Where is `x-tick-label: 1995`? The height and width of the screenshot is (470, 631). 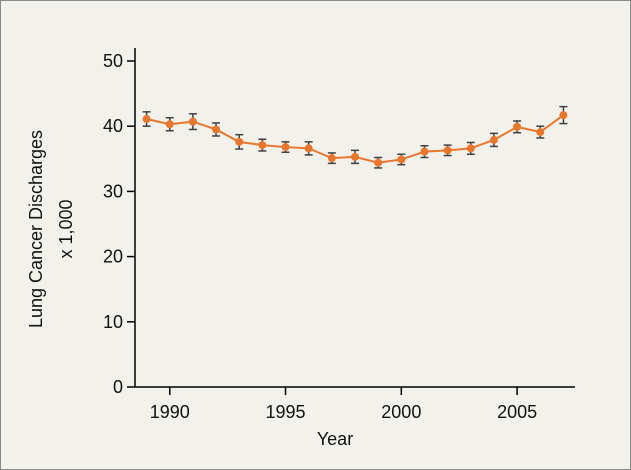 x-tick-label: 1995 is located at coordinates (286, 412).